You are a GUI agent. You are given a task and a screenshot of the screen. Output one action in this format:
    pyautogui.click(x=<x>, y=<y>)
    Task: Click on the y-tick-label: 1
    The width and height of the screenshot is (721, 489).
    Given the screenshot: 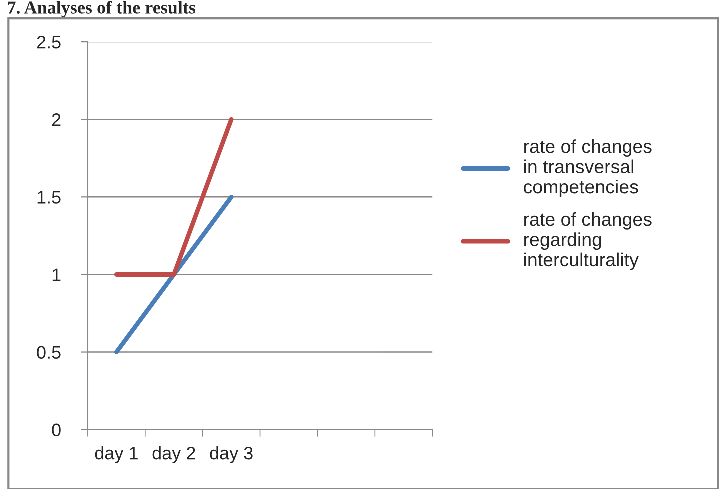 What is the action you would take?
    pyautogui.click(x=56, y=275)
    